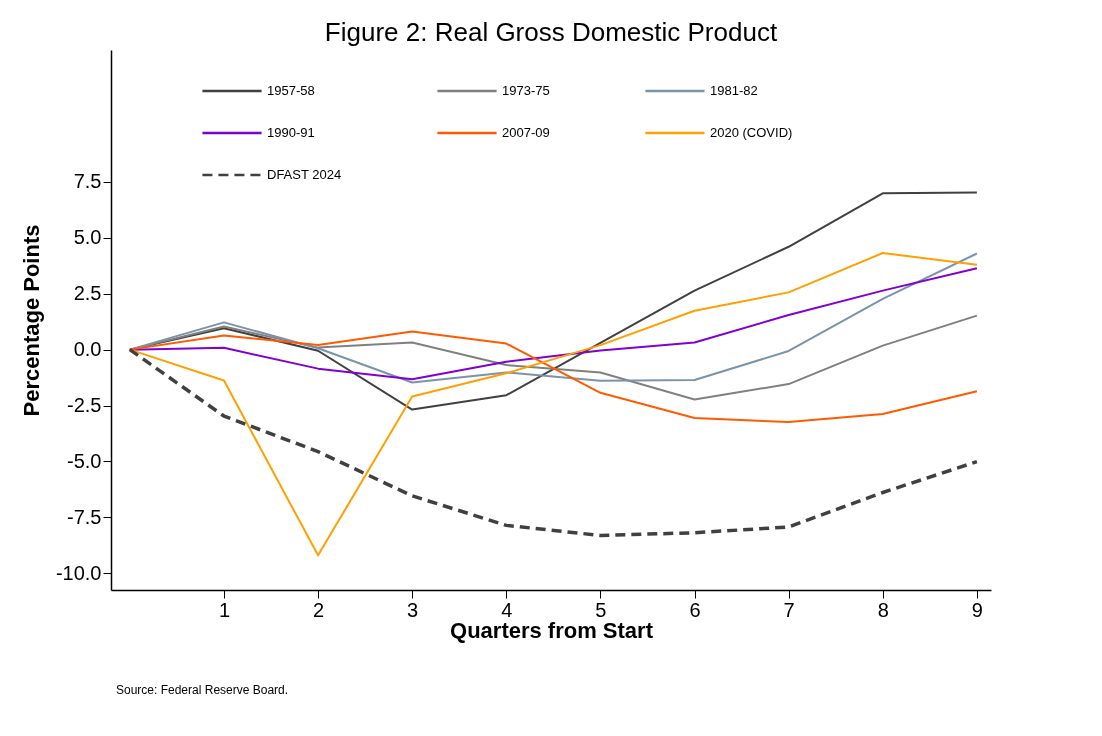 This screenshot has width=1102, height=736. What do you see at coordinates (87, 349) in the screenshot?
I see `y-tick-label: 0.0` at bounding box center [87, 349].